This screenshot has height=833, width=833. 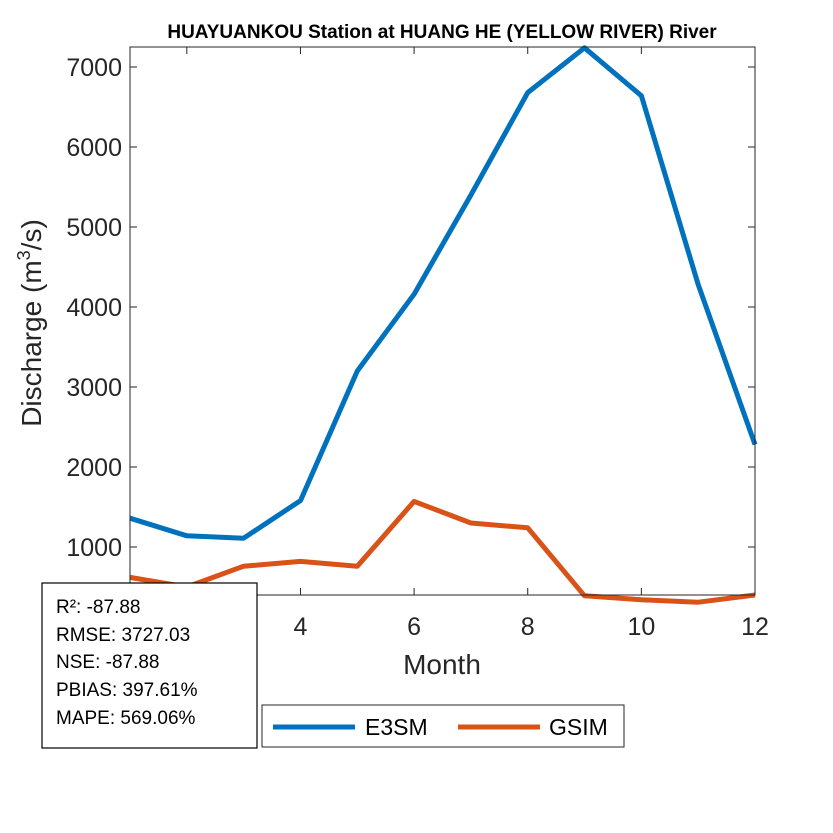 I want to click on y-axis-label: Discharge (m3/s), so click(x=30, y=323).